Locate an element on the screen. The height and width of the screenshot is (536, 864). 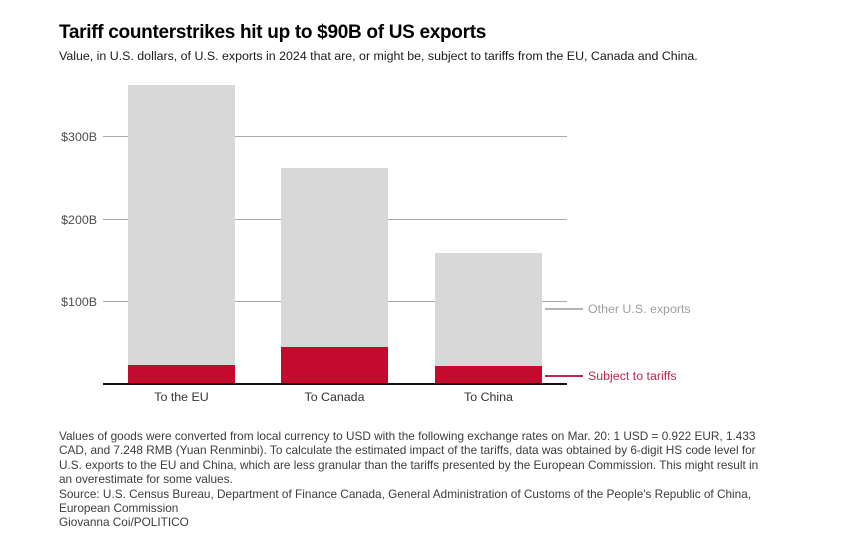
bar-to-canada is located at coordinates (334, 219).